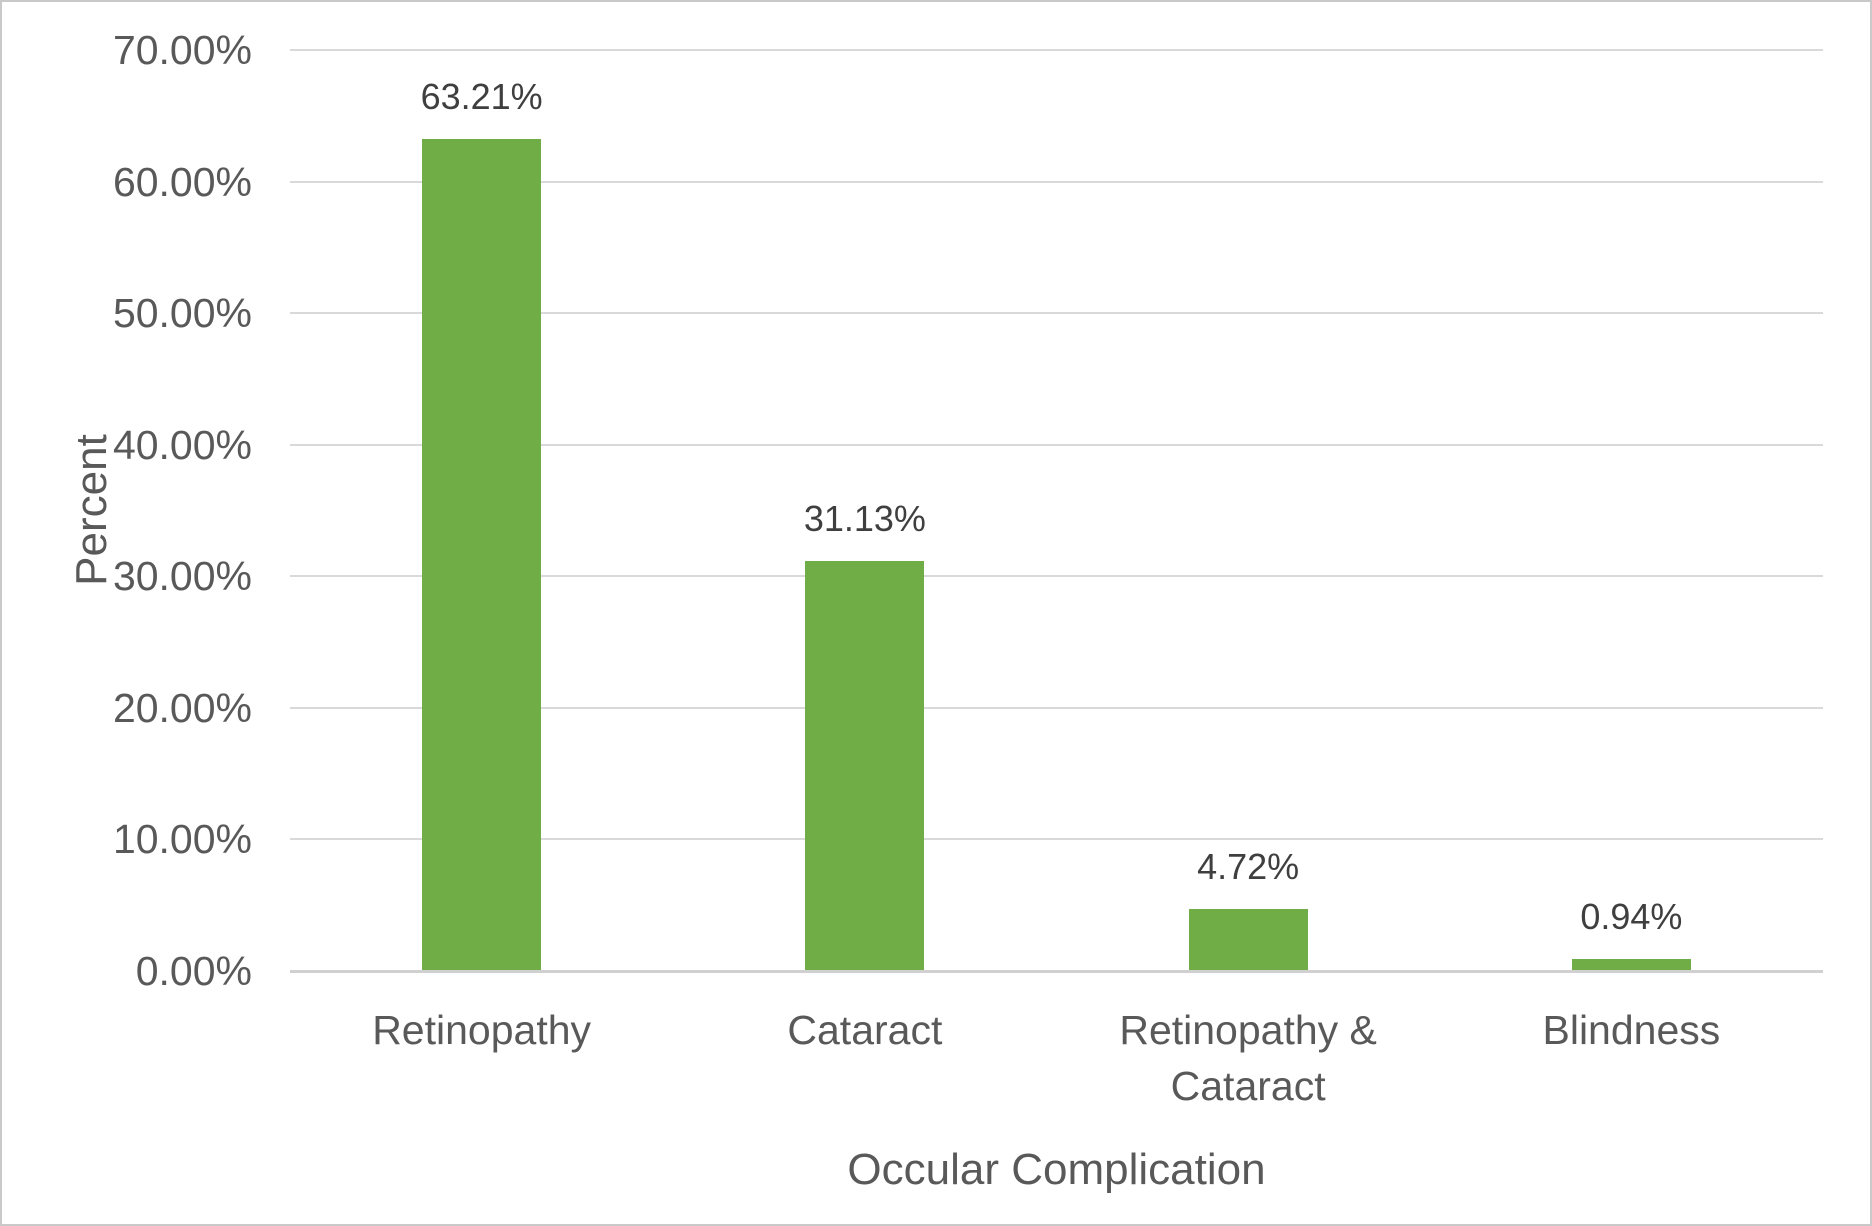 Image resolution: width=1872 pixels, height=1226 pixels. What do you see at coordinates (1056, 1169) in the screenshot?
I see `x-axis-title: Occular Complication` at bounding box center [1056, 1169].